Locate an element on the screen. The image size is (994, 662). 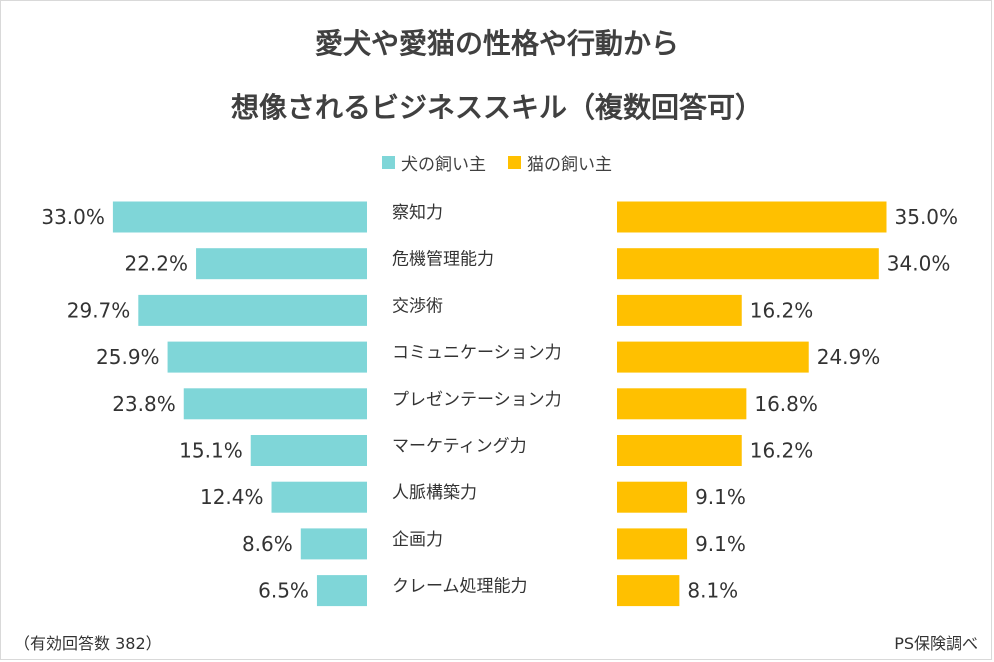
data-label-cat: 16.8% is located at coordinates (786, 404).